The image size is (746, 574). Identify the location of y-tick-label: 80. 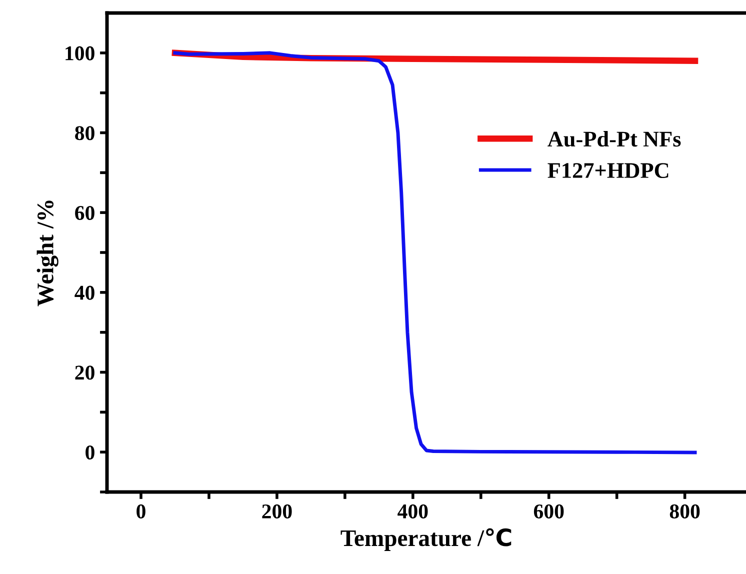
(84, 133).